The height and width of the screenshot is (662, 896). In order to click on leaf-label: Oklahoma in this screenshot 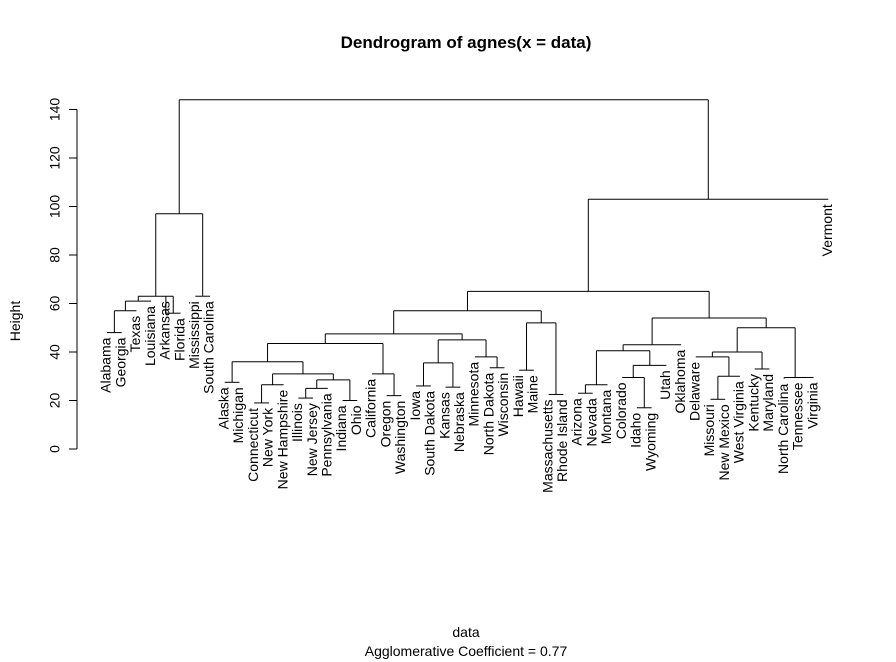, I will do `click(680, 382)`.